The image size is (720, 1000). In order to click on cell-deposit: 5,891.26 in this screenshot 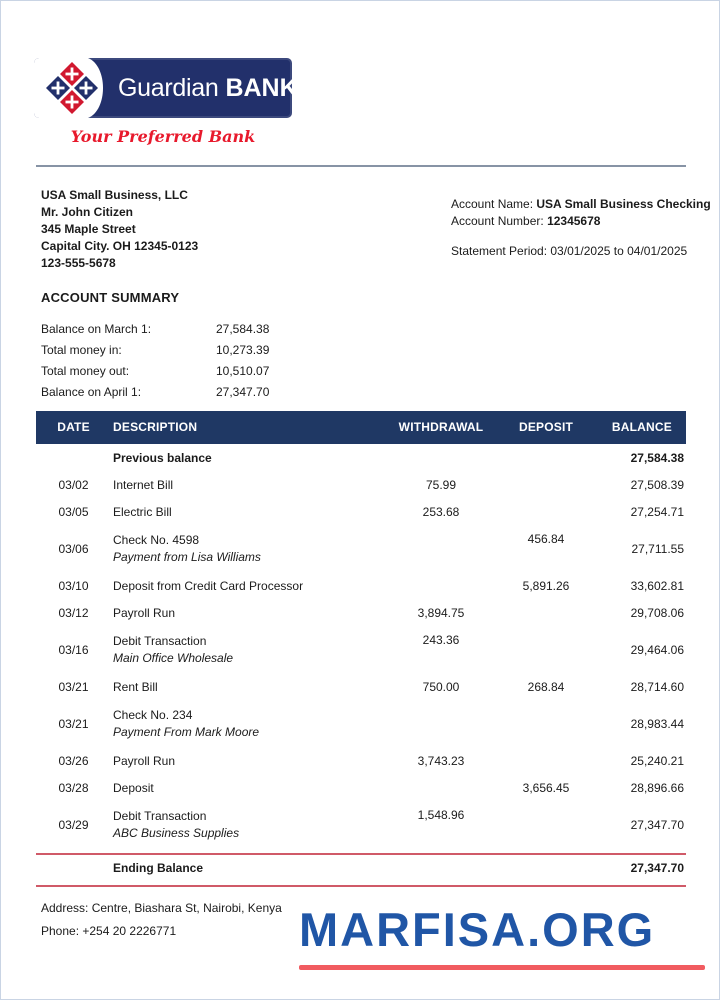, I will do `click(546, 585)`.